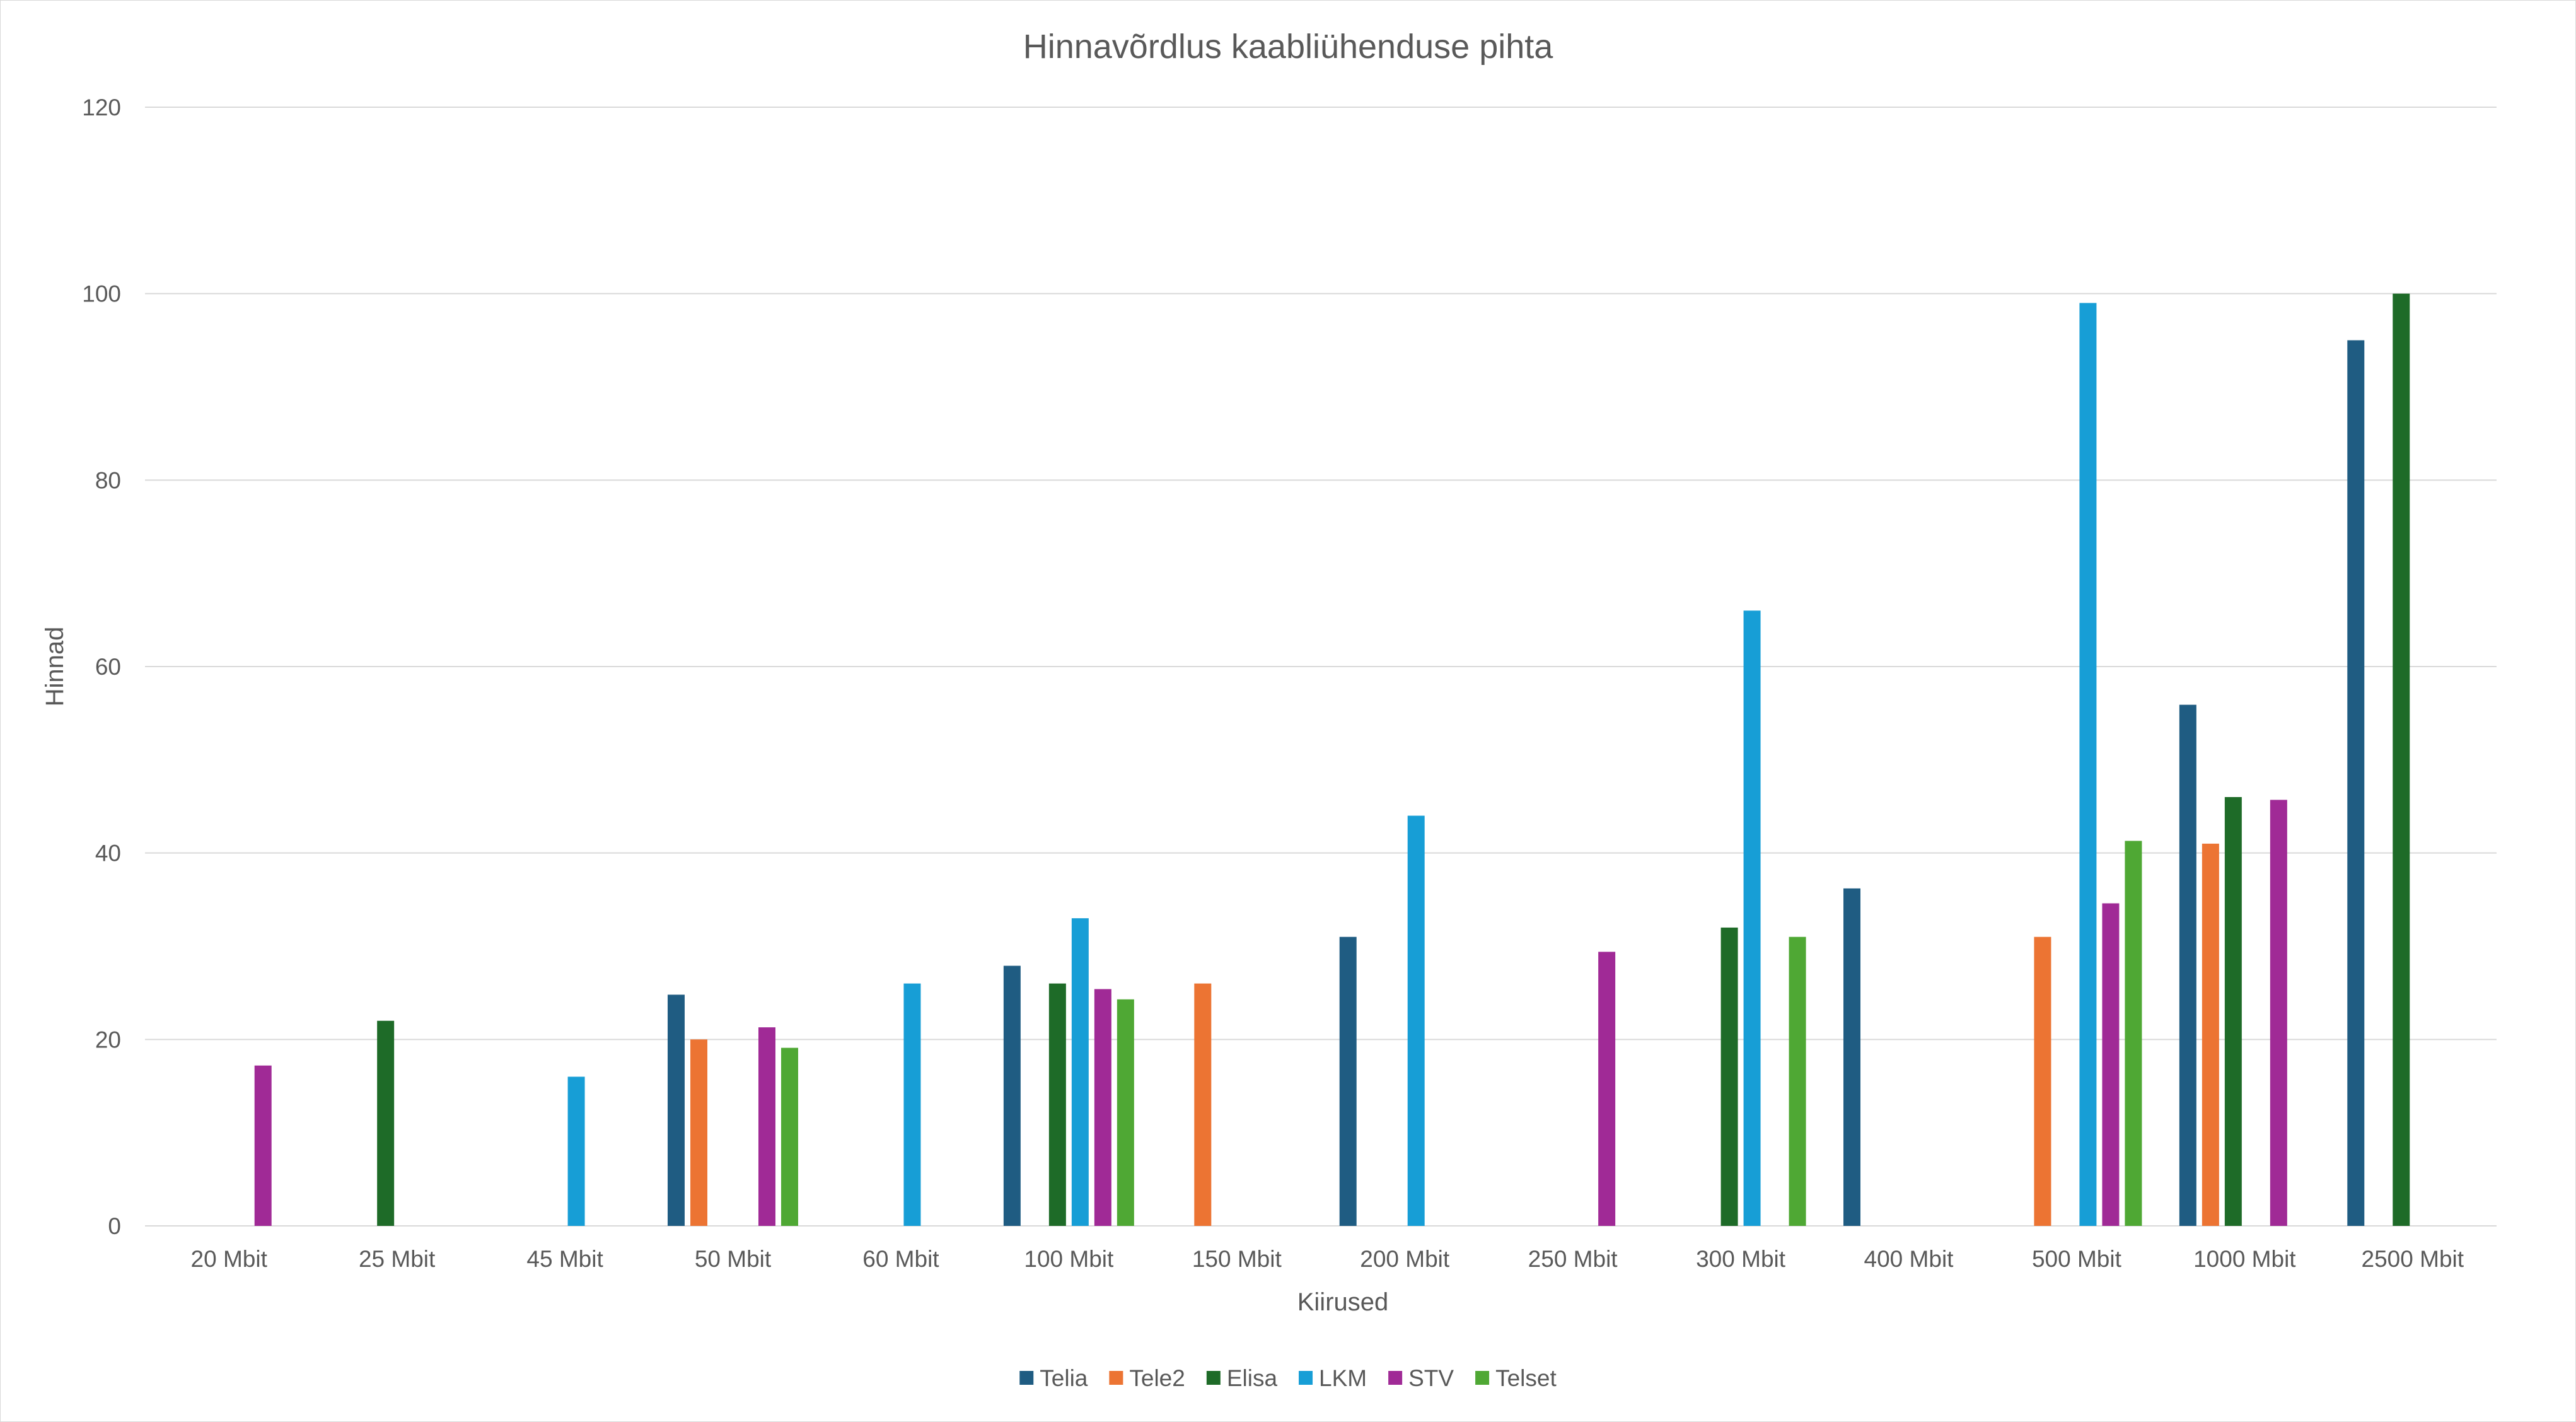  I want to click on legend-label: Elisa, so click(1252, 1378).